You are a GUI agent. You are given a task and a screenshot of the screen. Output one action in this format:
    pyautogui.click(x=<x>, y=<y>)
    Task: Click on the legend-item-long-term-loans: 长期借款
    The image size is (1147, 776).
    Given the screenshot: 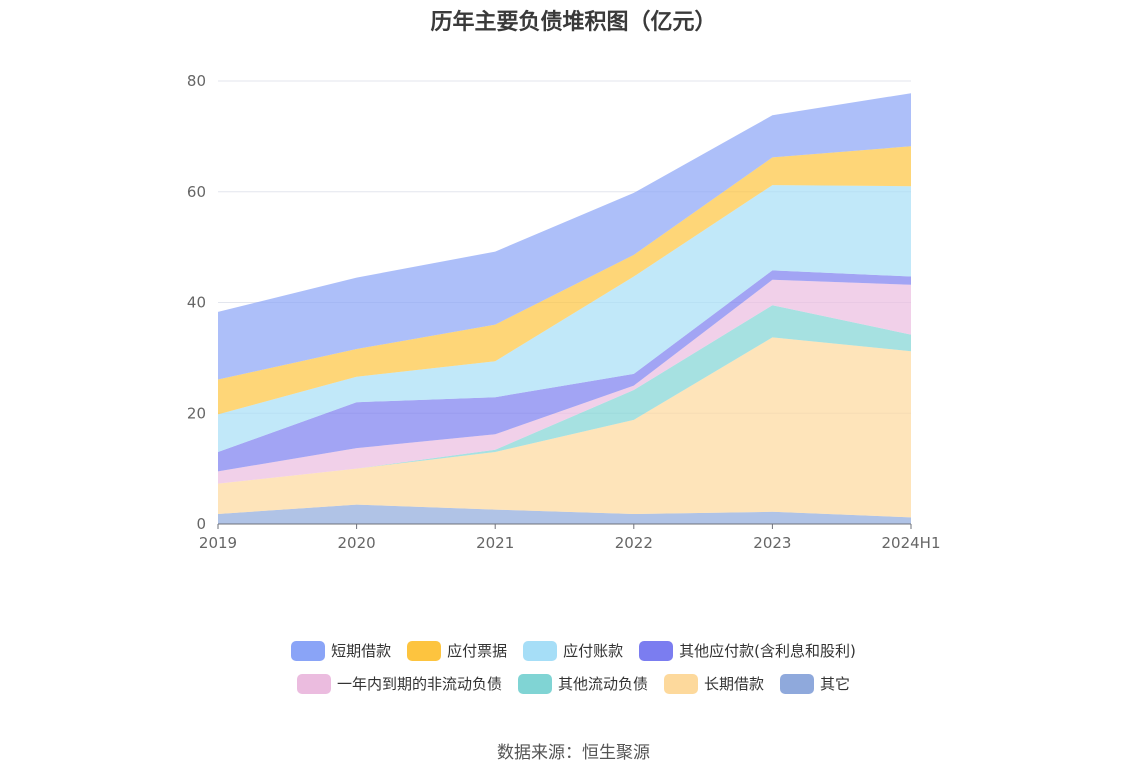 What is the action you would take?
    pyautogui.click(x=714, y=683)
    